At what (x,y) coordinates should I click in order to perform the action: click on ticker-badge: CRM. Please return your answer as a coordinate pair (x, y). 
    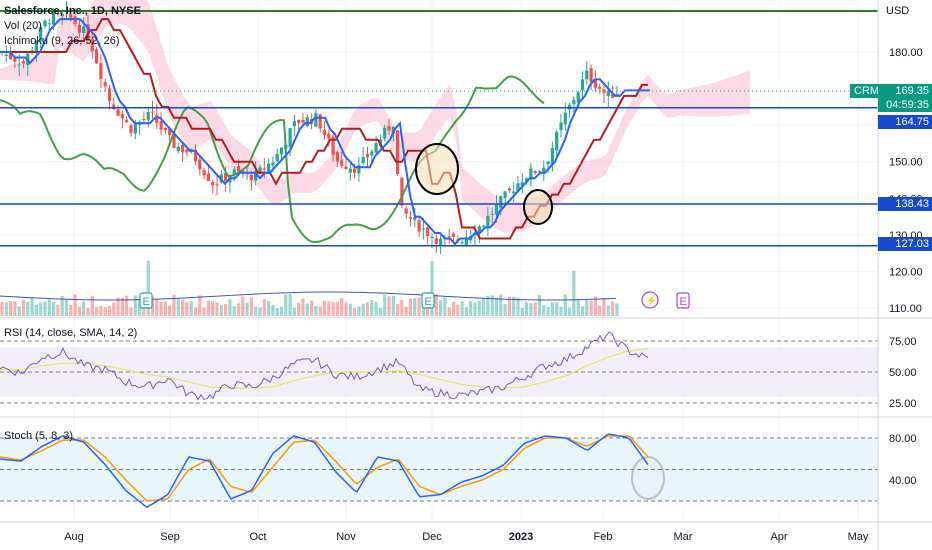
    Looking at the image, I should click on (867, 91).